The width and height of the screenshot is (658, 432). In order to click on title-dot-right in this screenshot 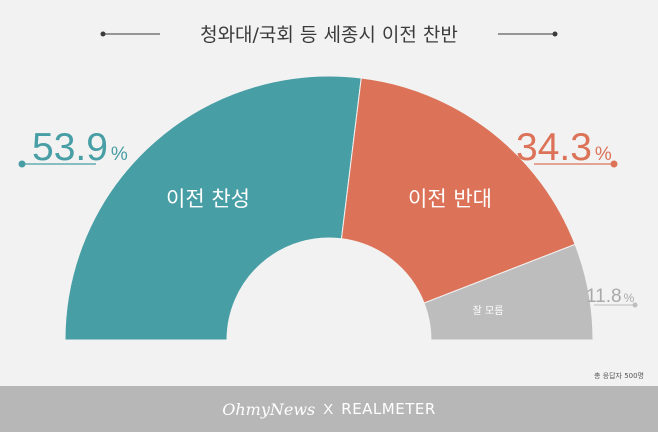, I will do `click(555, 34)`.